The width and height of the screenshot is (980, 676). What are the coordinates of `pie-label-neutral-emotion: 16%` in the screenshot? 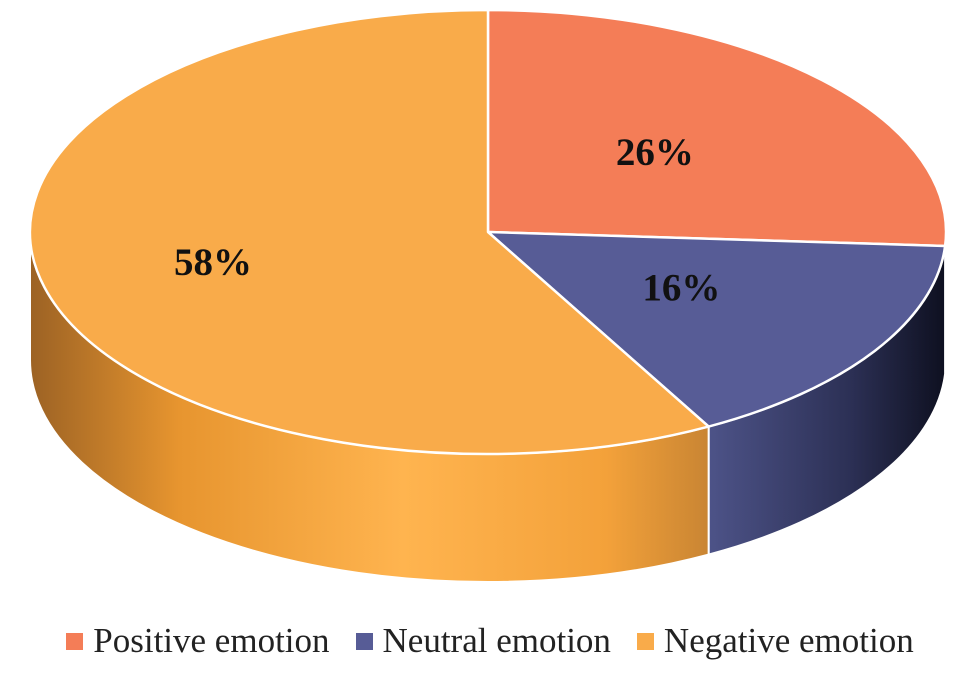 It's located at (681, 287).